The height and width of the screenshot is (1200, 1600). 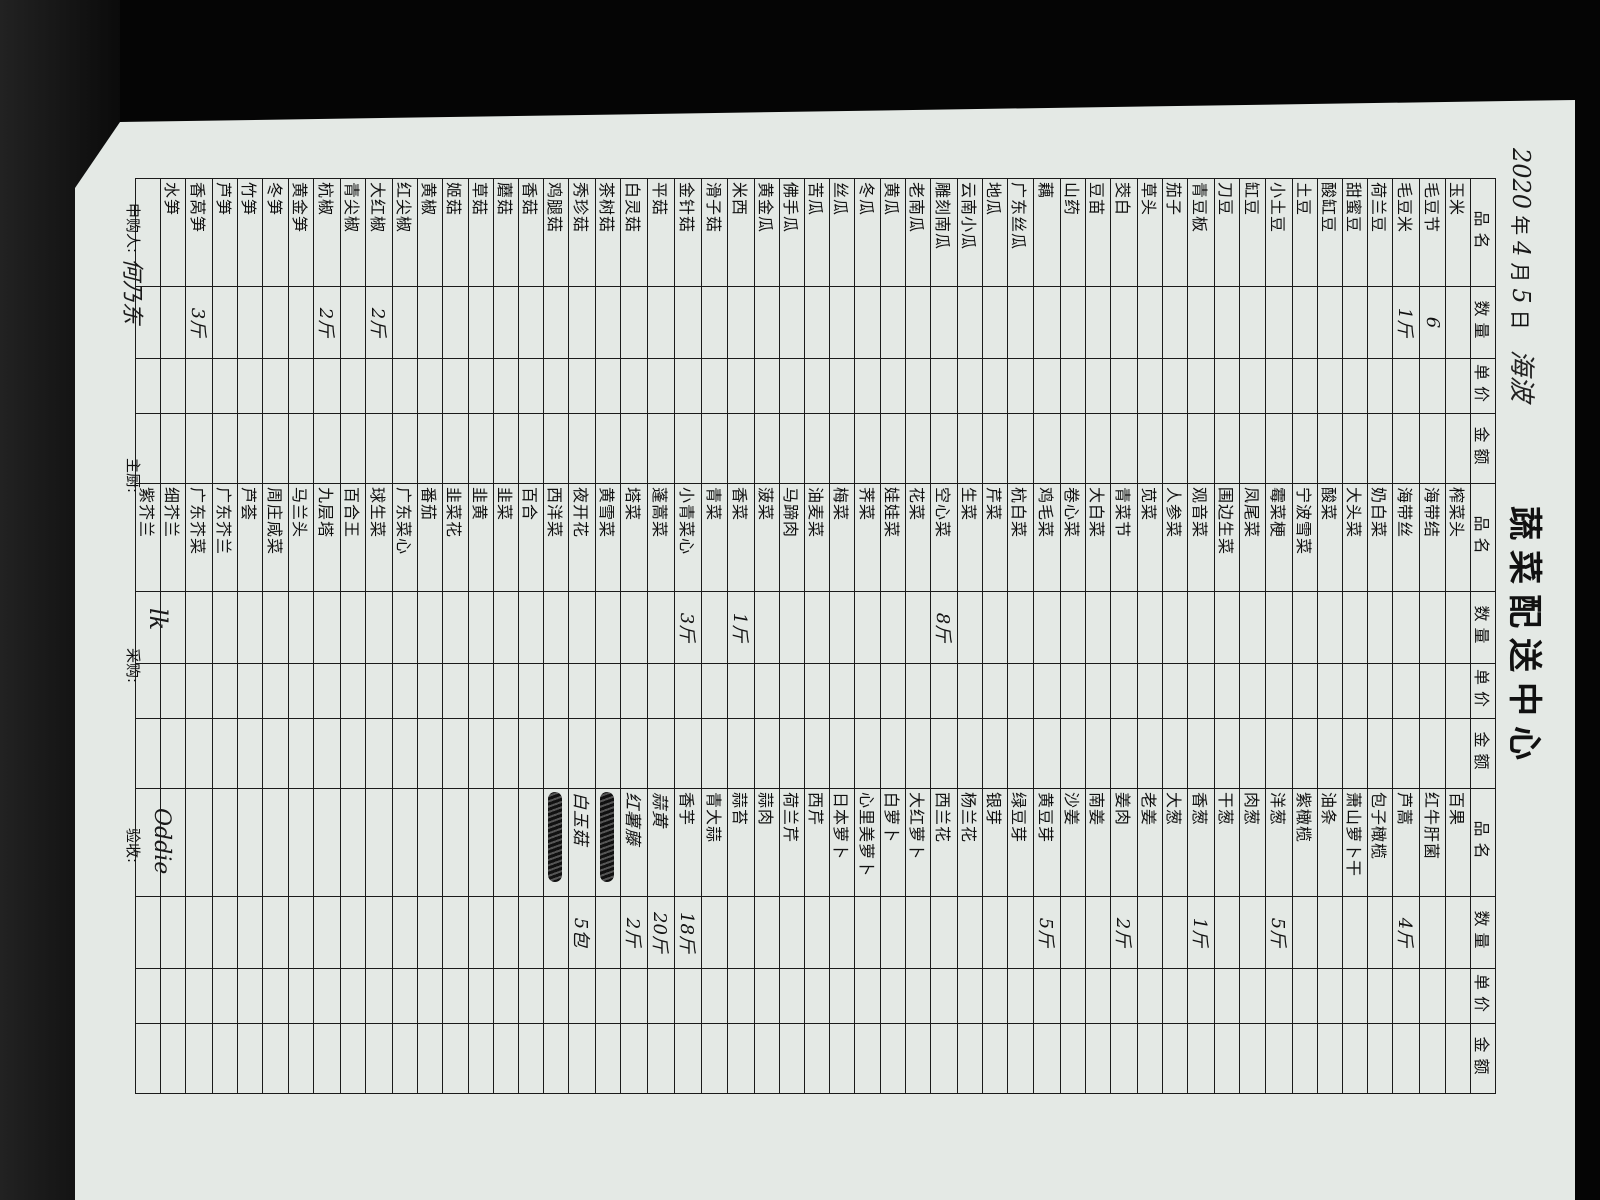 I want to click on item-name: 肉葱, so click(x=1253, y=842).